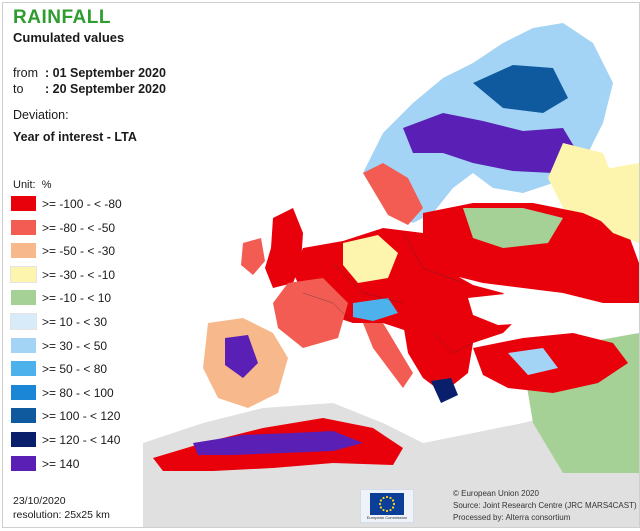 The image size is (640, 531). Describe the element at coordinates (284, 248) in the screenshot. I see `great-britain` at that location.